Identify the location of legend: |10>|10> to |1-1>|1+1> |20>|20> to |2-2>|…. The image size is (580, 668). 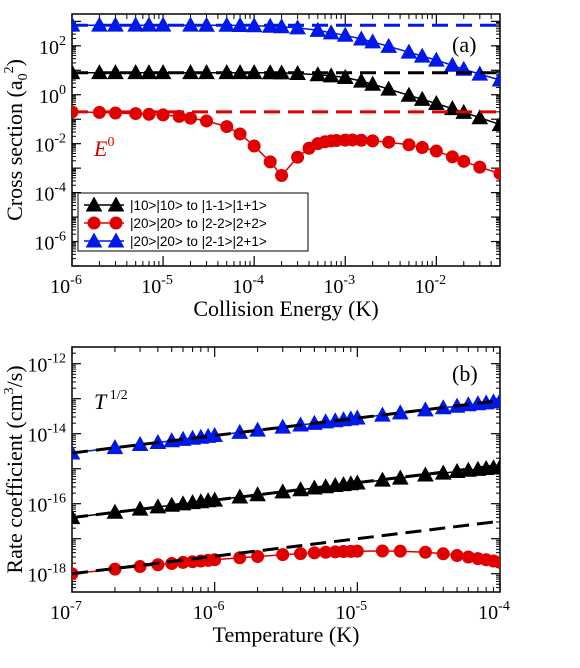
(193, 222).